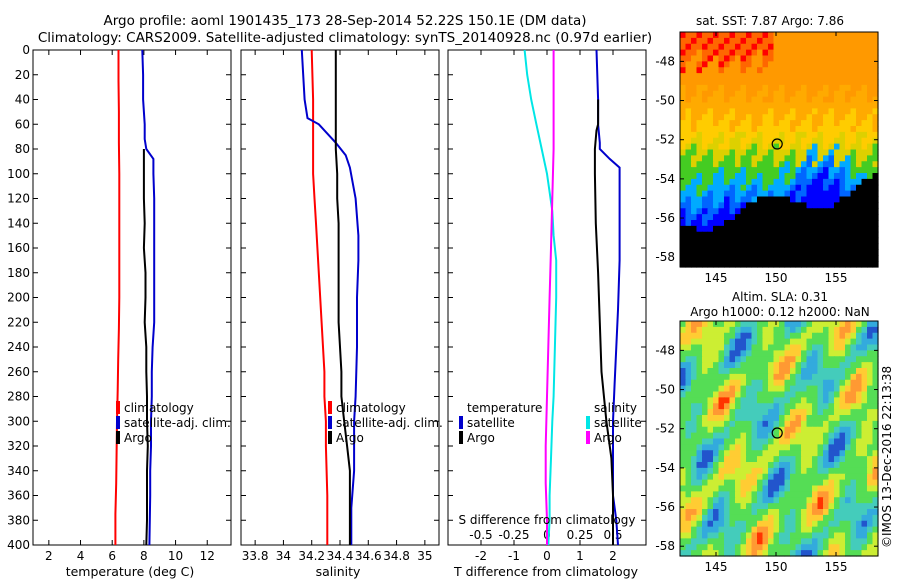  I want to click on temperature-legend: climatology satellite-adj. clim. Argo, so click(173, 423).